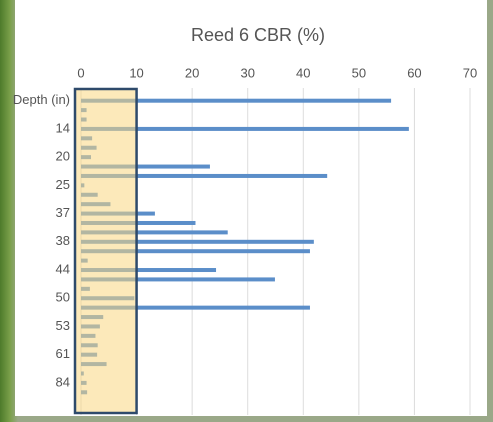 This screenshot has width=493, height=422. I want to click on y-tick-label: 50, so click(63, 297).